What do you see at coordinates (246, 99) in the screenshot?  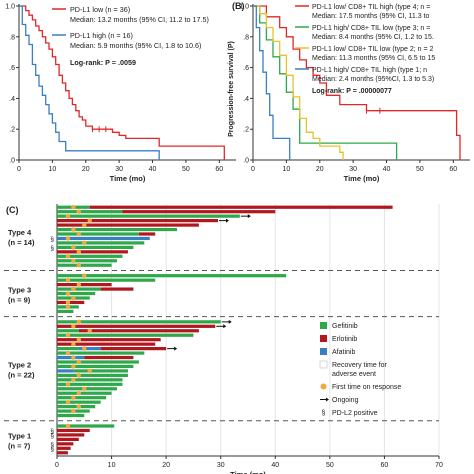 I see `km1-y-tick-label: .4` at bounding box center [246, 99].